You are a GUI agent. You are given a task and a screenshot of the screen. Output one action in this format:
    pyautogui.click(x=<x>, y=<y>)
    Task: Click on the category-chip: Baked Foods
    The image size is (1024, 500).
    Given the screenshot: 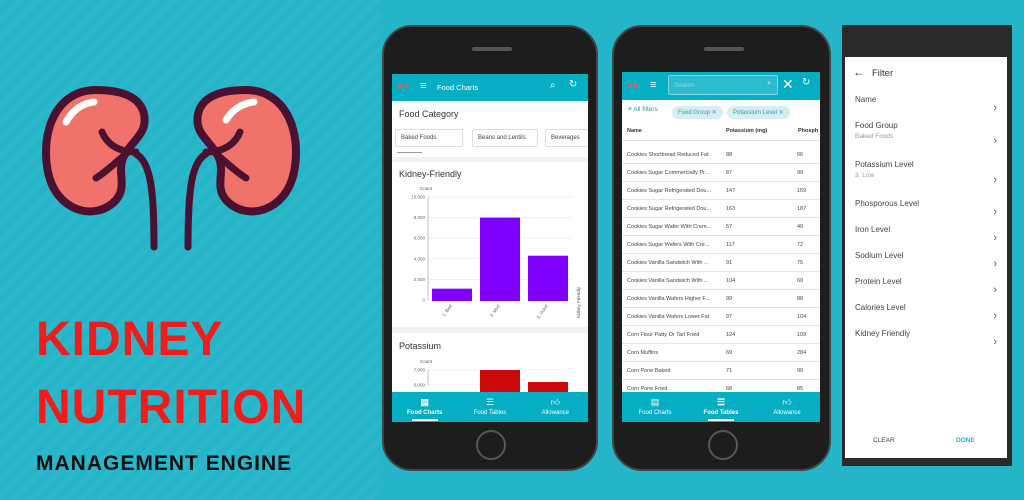 What is the action you would take?
    pyautogui.click(x=429, y=138)
    